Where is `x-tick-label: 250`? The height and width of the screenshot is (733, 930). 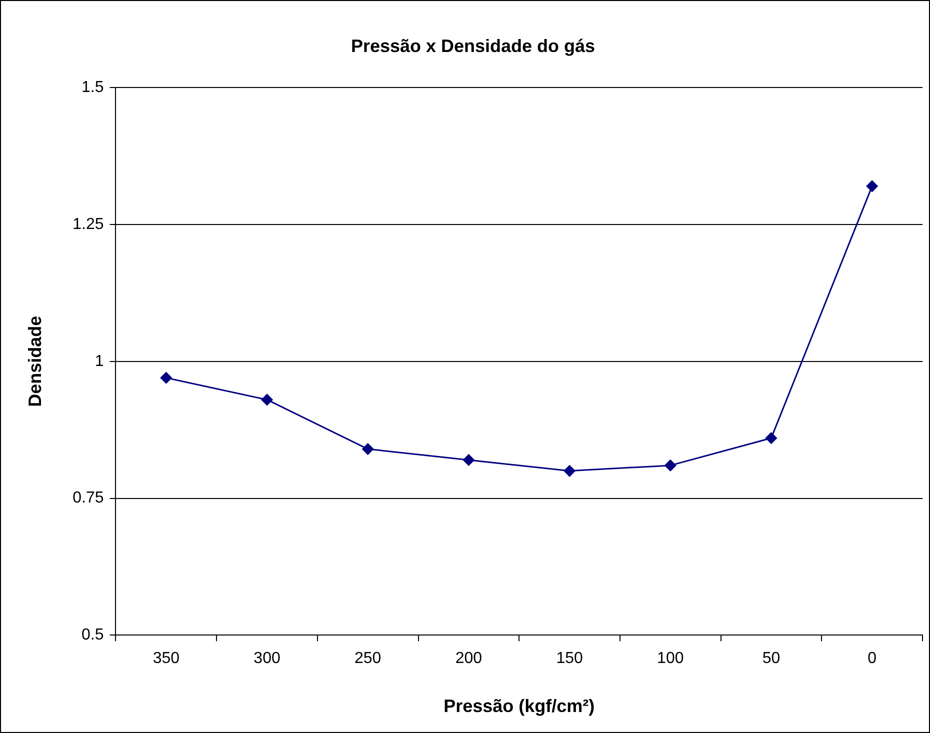
x-tick-label: 250 is located at coordinates (368, 659).